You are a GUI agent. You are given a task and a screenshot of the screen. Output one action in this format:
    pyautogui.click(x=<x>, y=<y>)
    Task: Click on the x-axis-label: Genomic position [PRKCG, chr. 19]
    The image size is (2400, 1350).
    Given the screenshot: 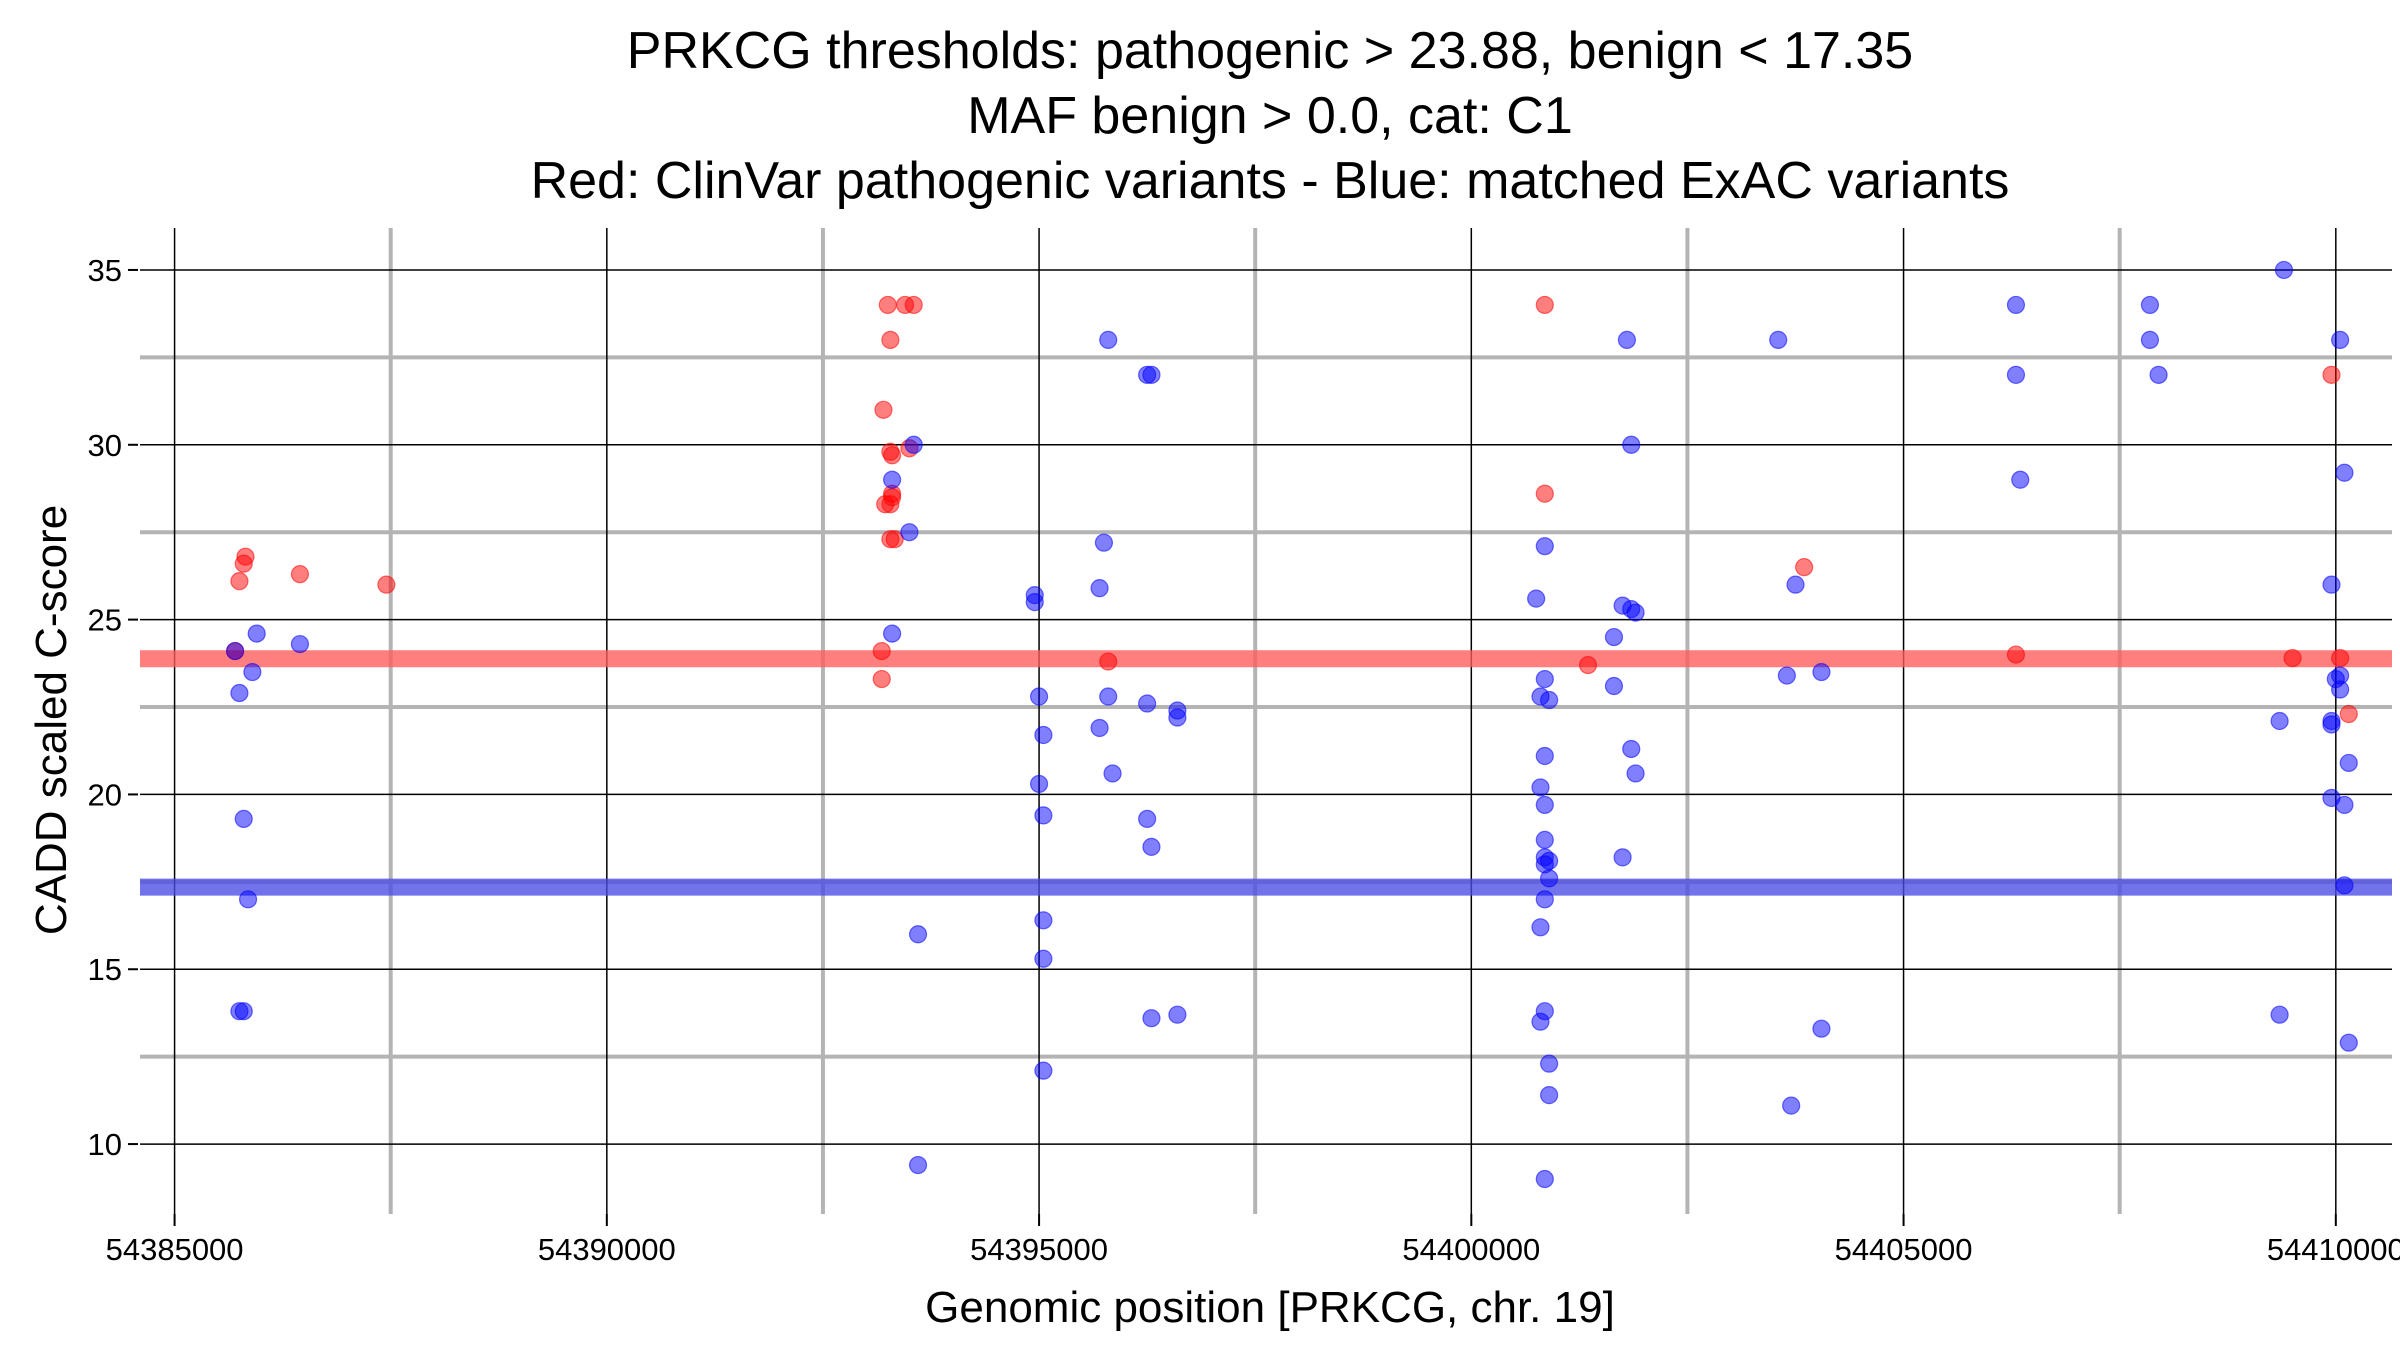 What is the action you would take?
    pyautogui.click(x=1270, y=1307)
    